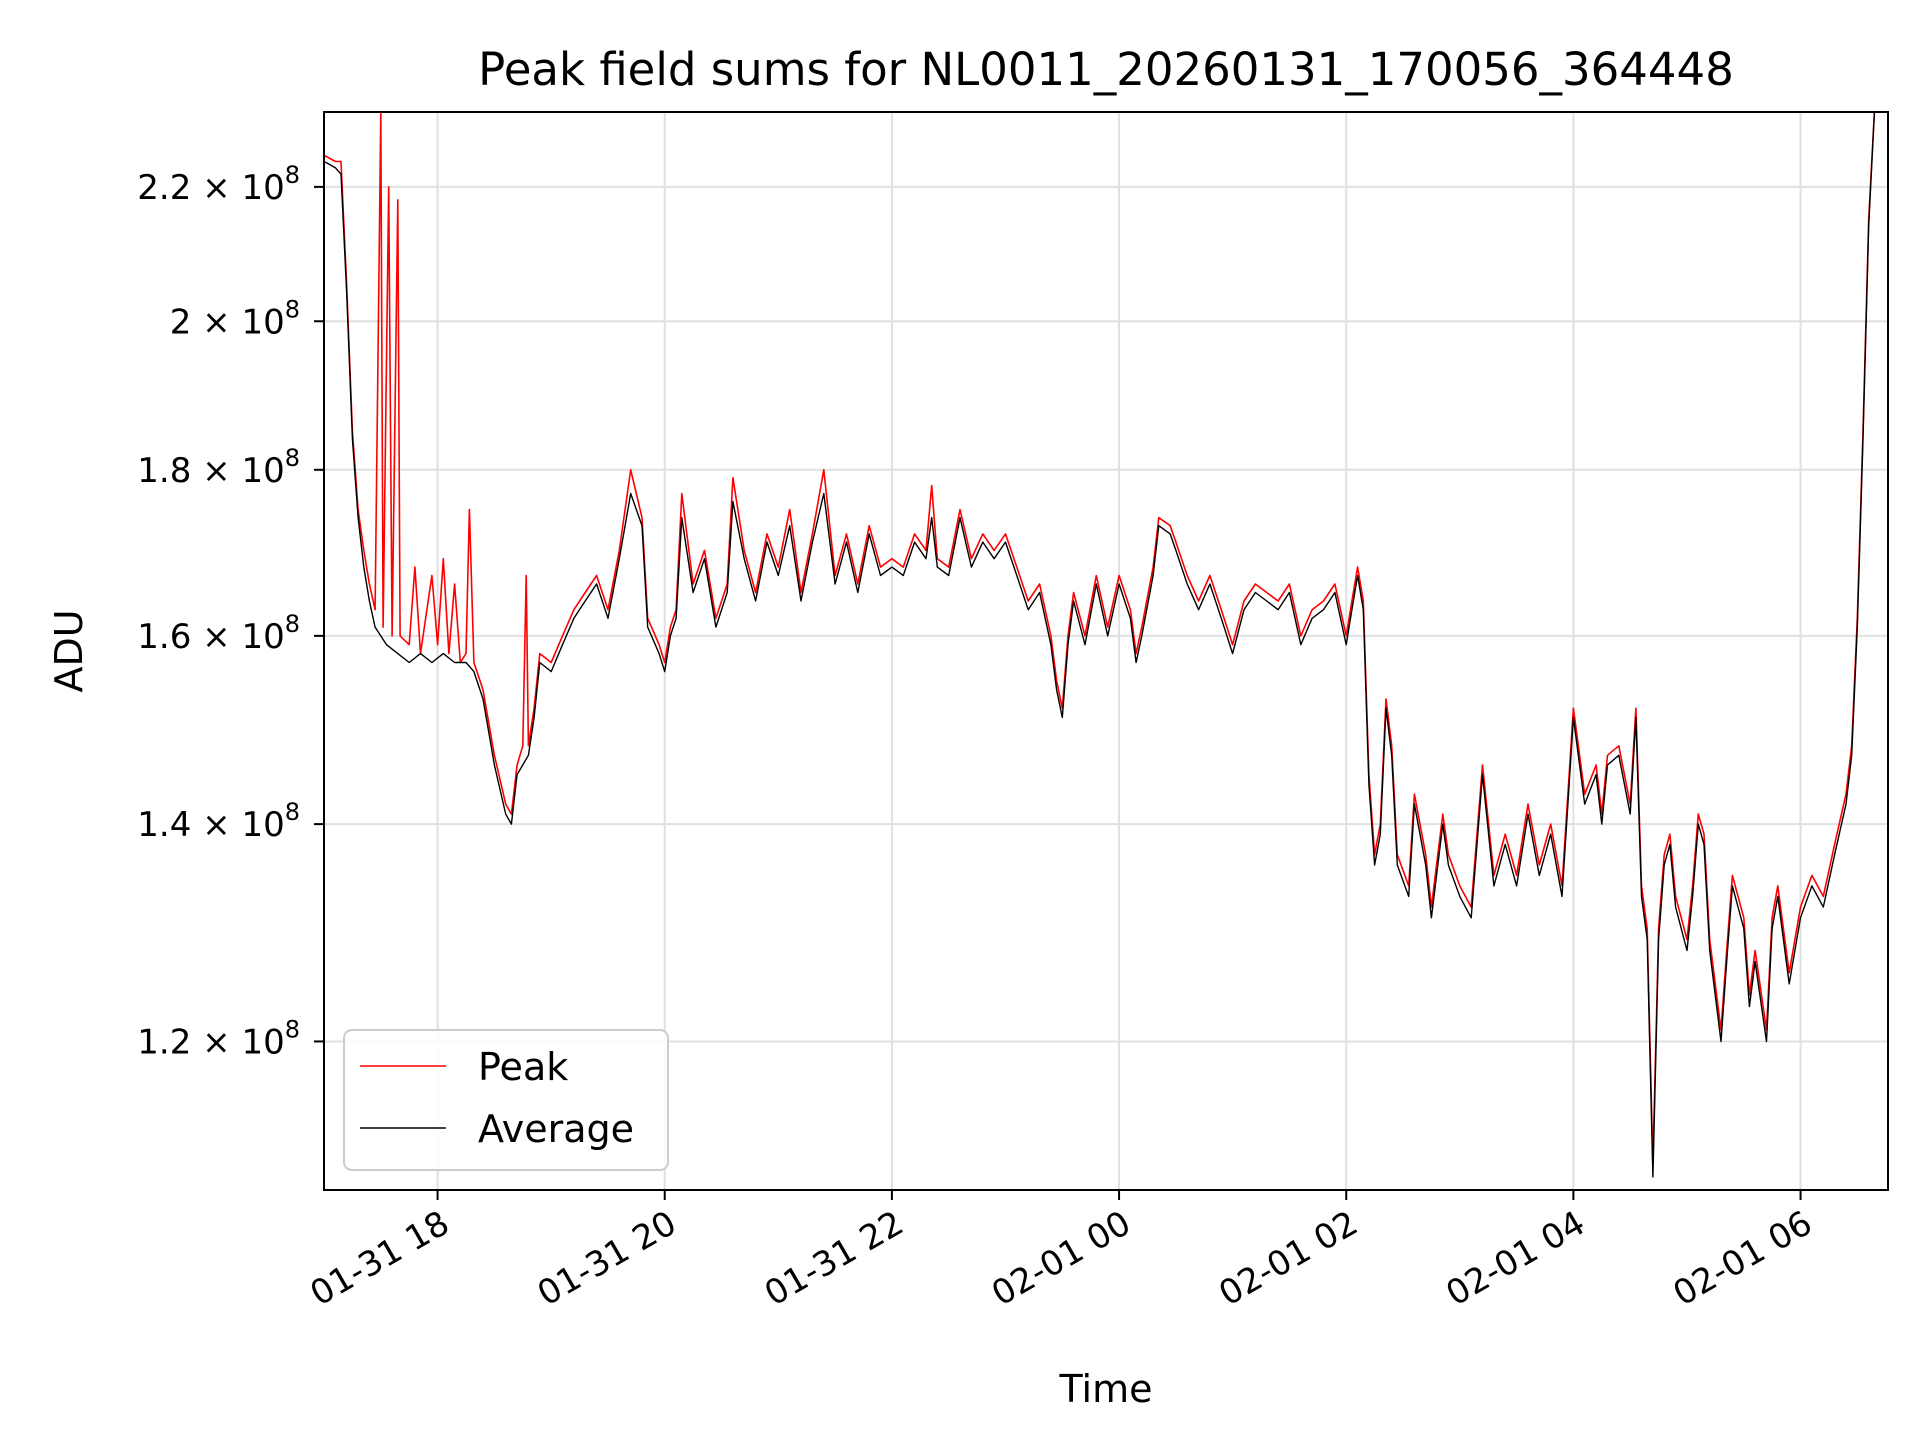 This screenshot has height=1440, width=1920. I want to click on y-tick-label: 2 × 10⁸, so click(235, 318).